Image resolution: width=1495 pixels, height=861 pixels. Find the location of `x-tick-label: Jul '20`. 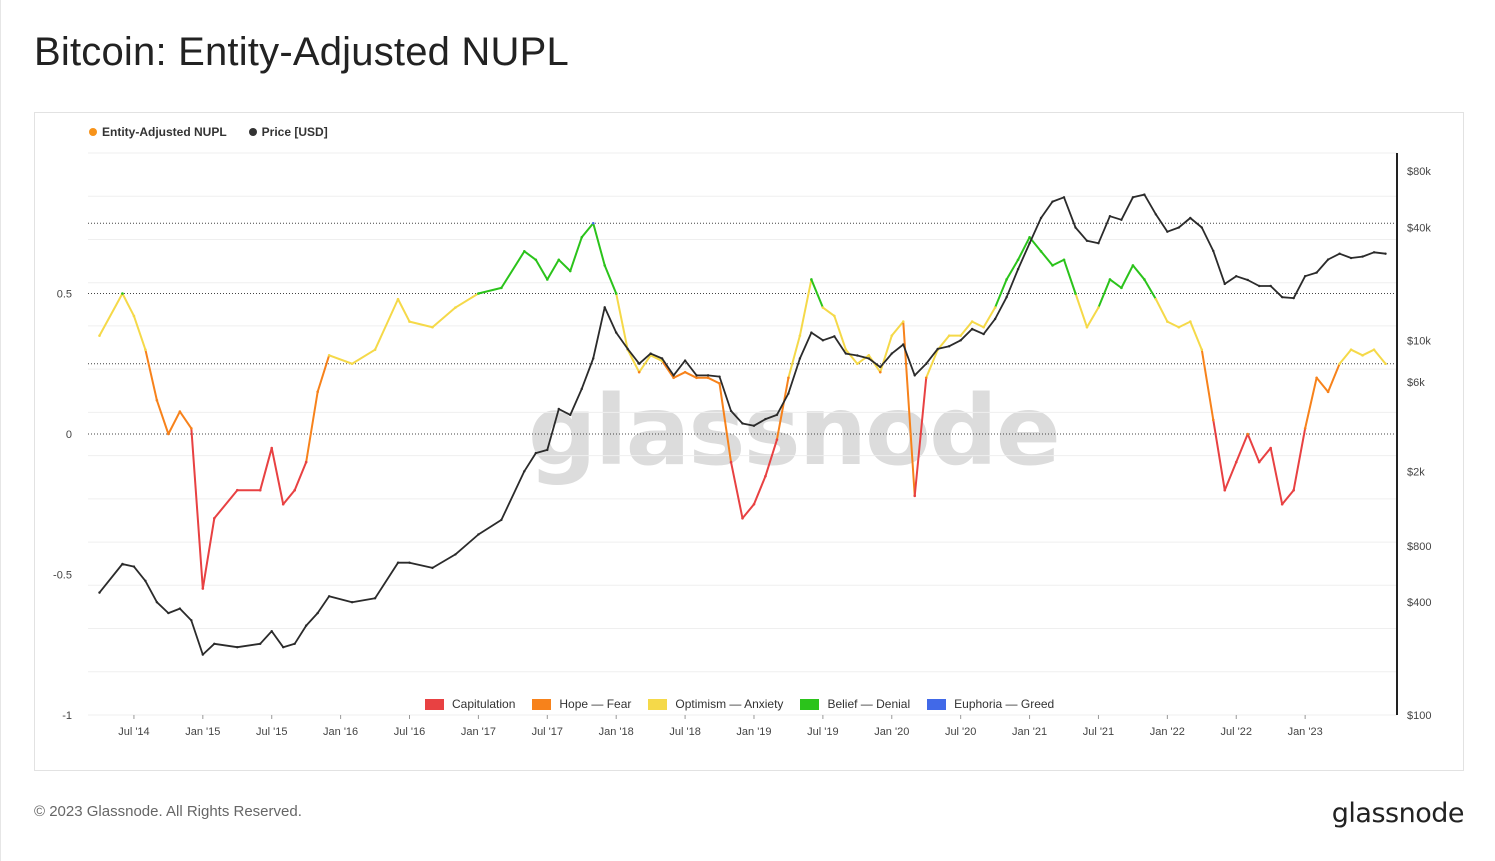

x-tick-label: Jul '20 is located at coordinates (960, 732).